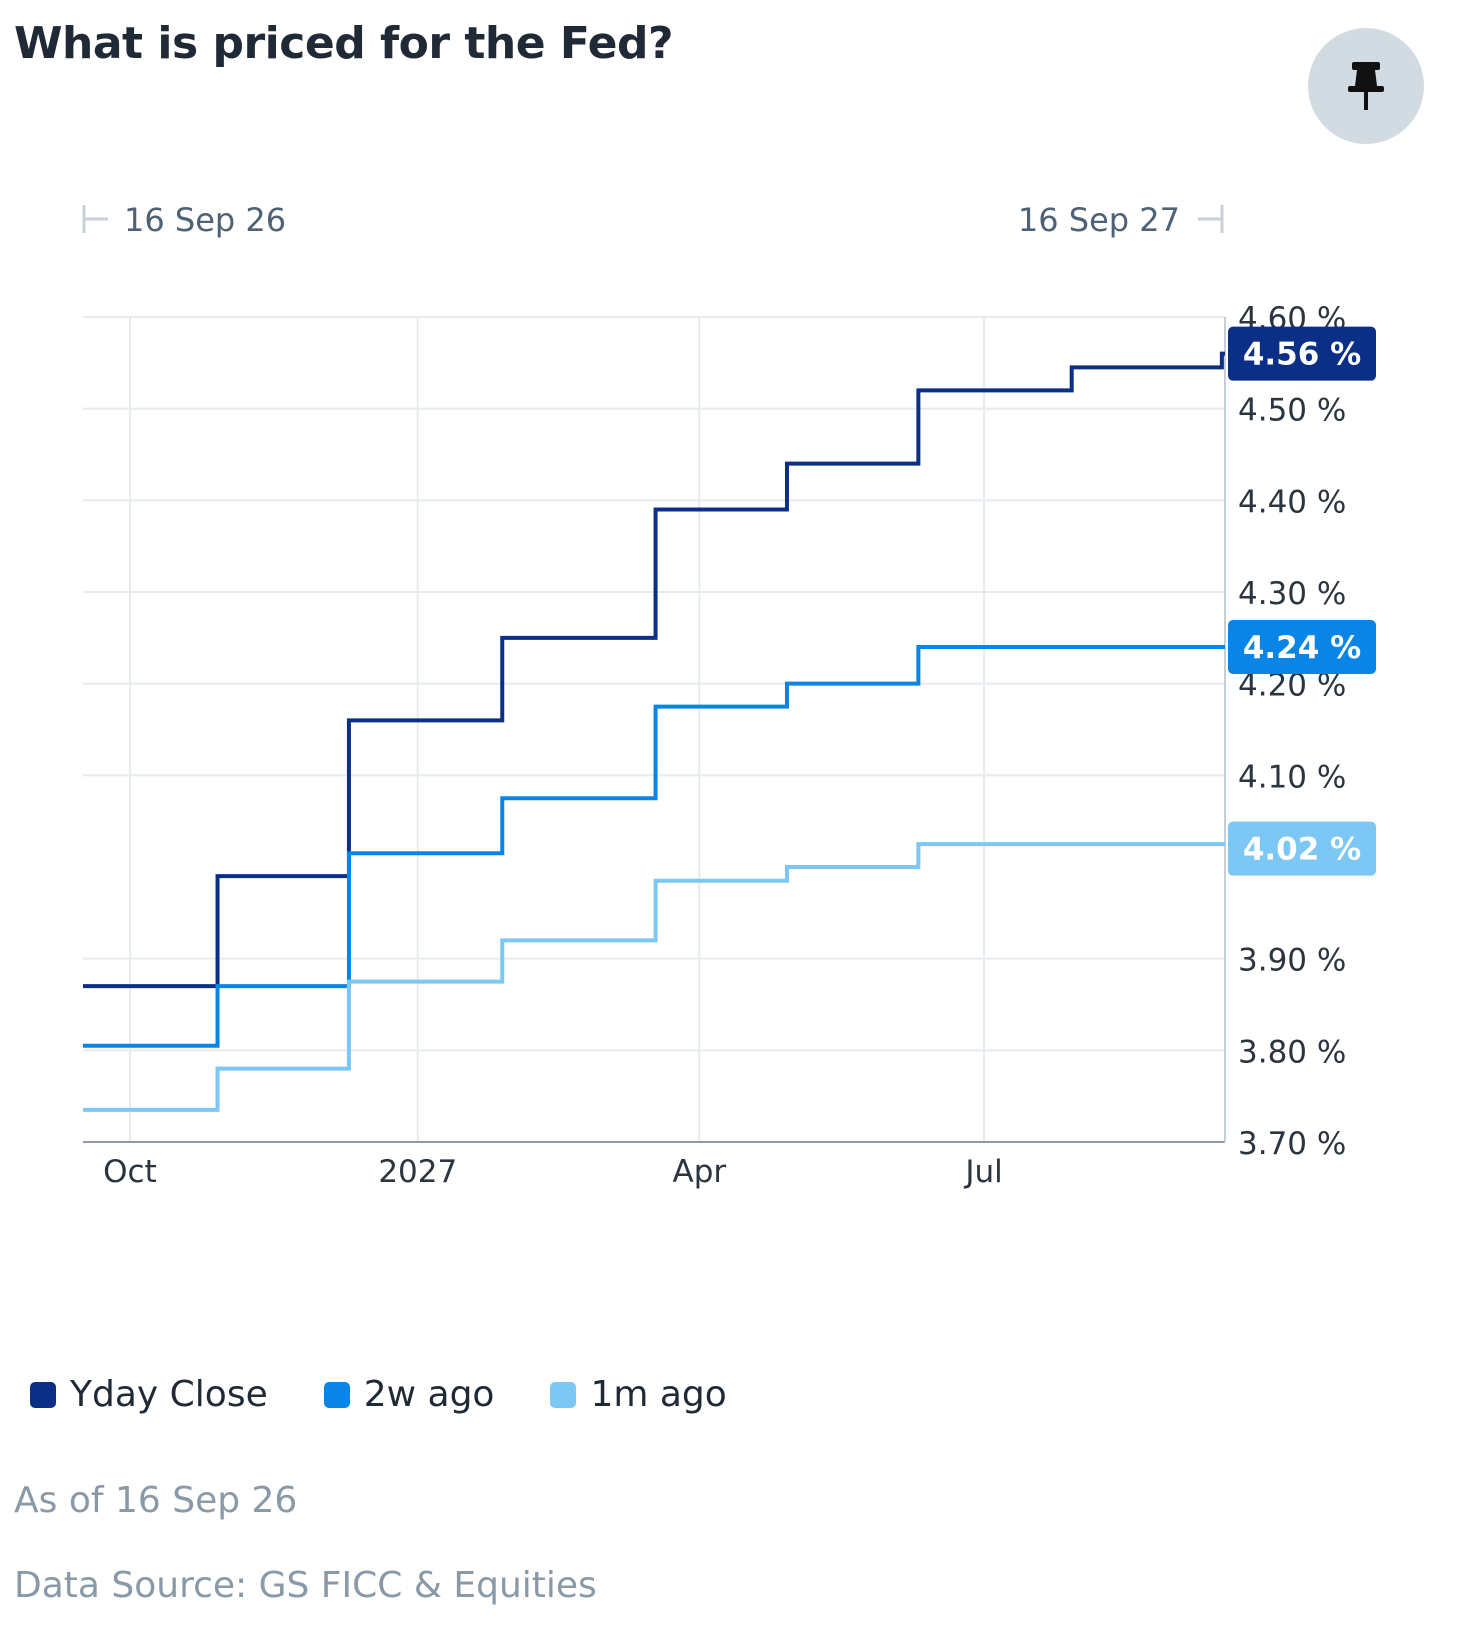 The image size is (1469, 1634). I want to click on badge-text: 4.02 %, so click(1302, 850).